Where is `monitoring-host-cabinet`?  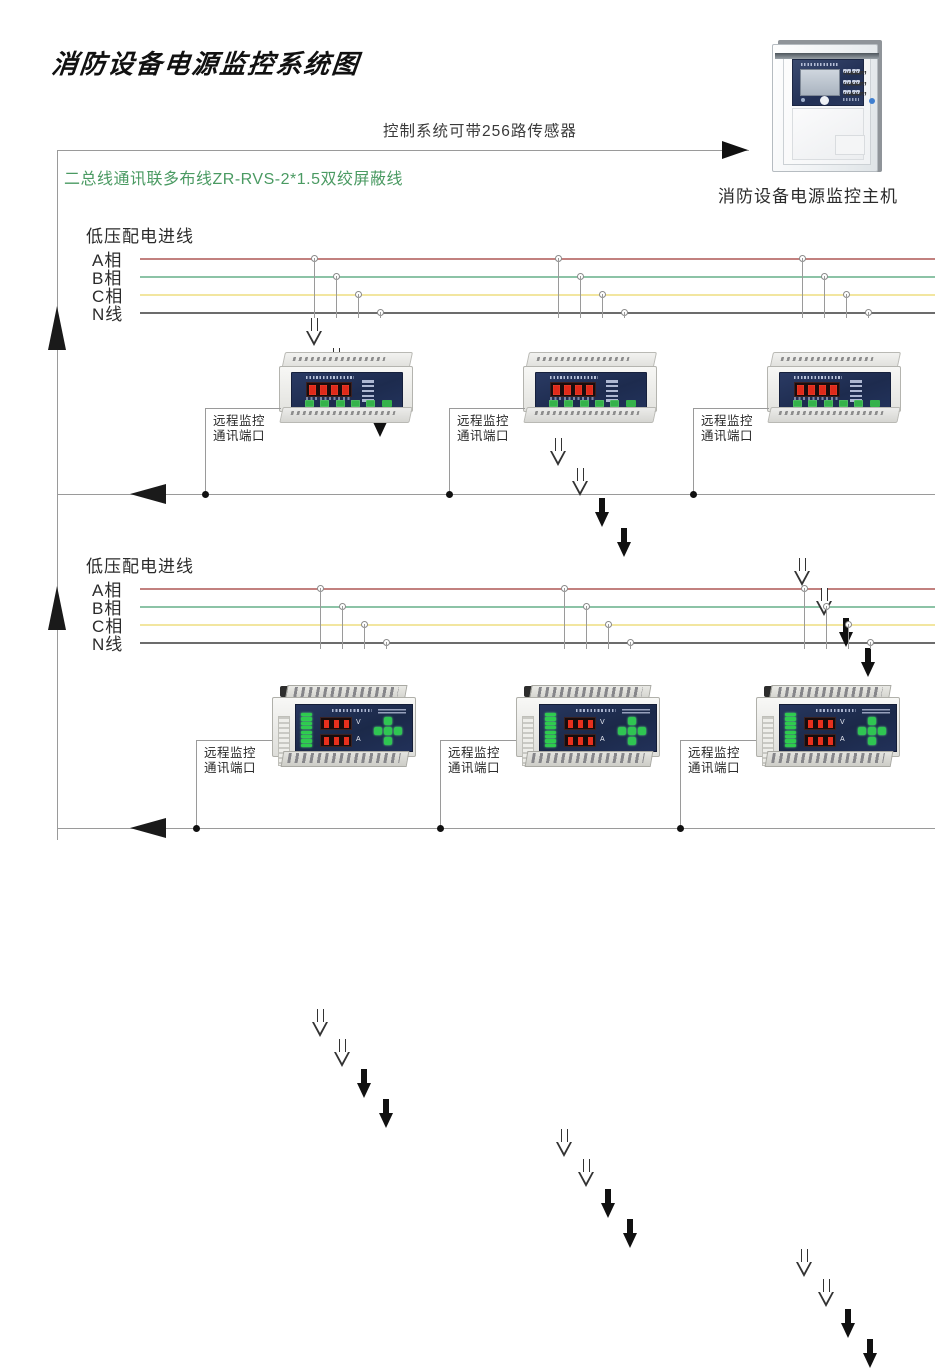 monitoring-host-cabinet is located at coordinates (829, 105).